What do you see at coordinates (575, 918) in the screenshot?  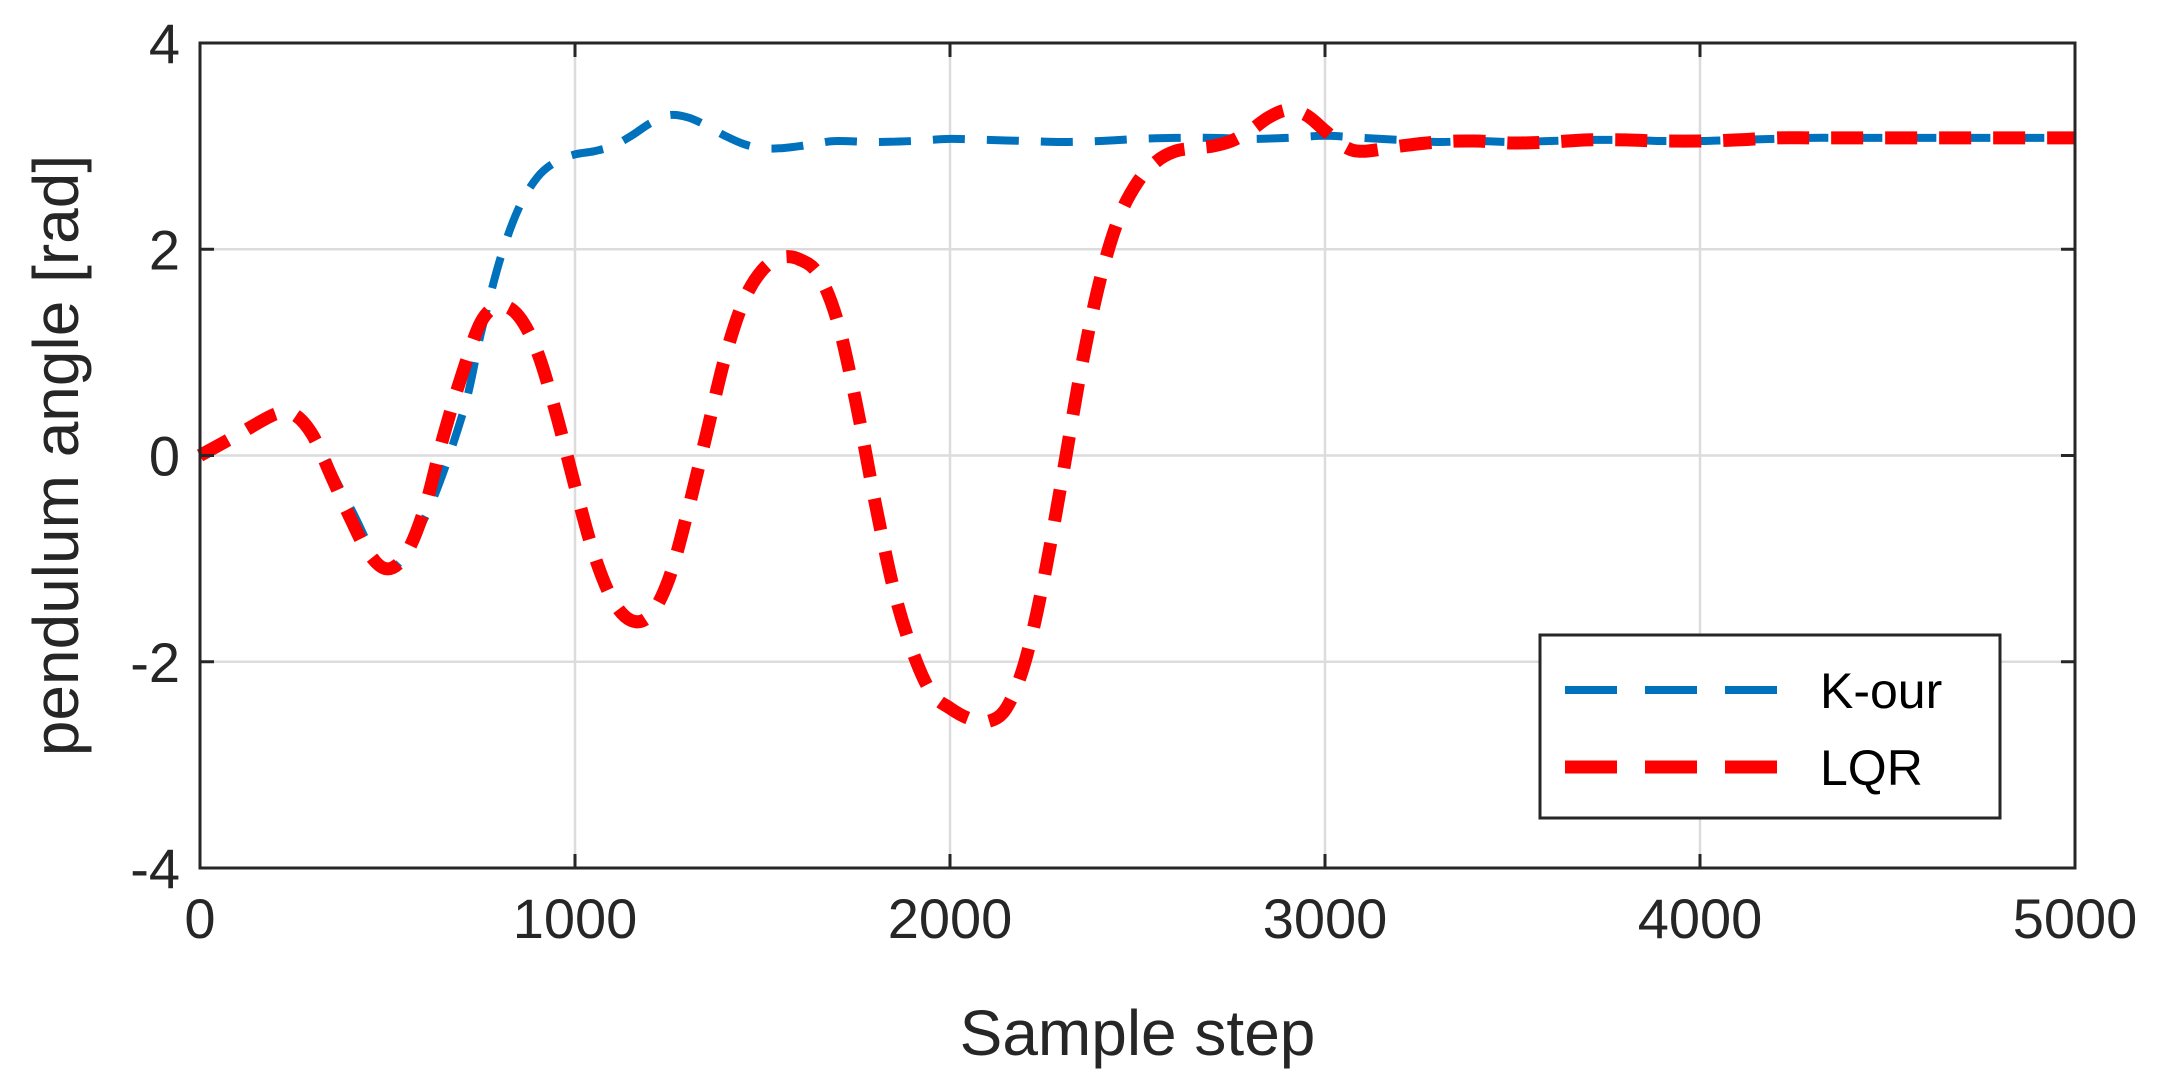 I see `x-tick-label: 1000` at bounding box center [575, 918].